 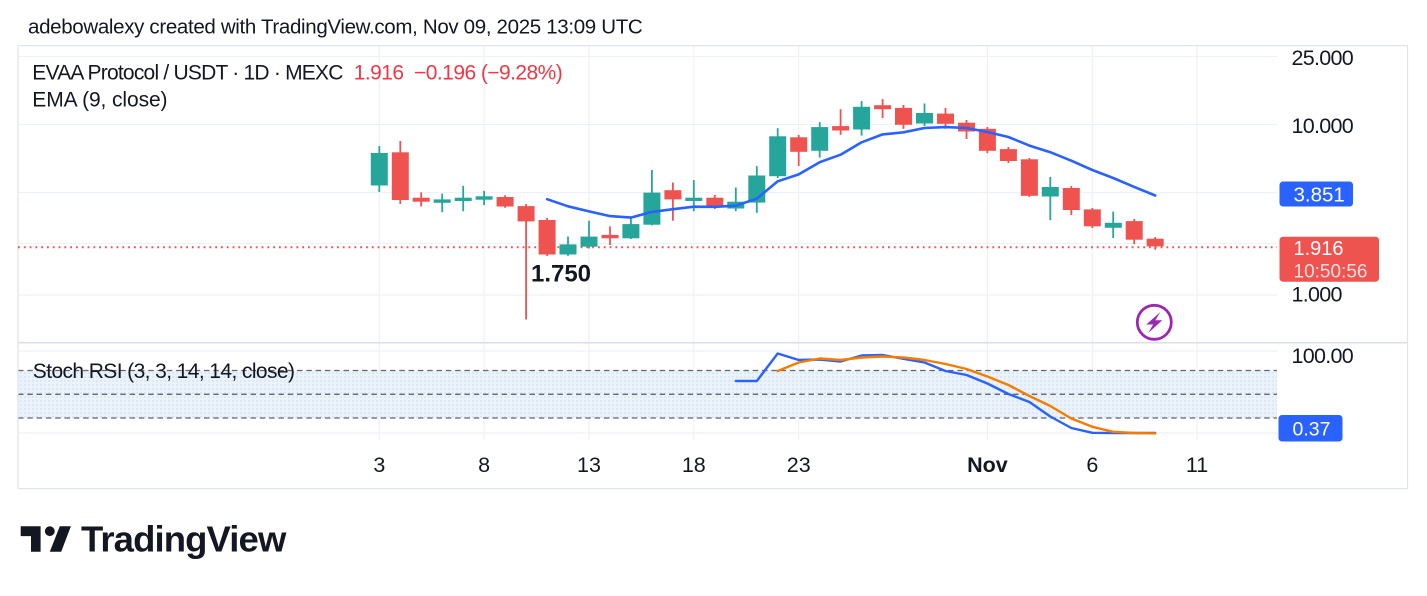 I want to click on svg-text: Nov, so click(x=987, y=465).